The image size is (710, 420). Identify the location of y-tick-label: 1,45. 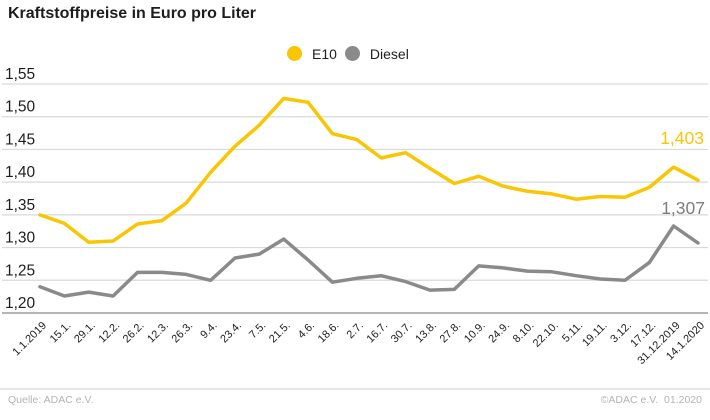
(20, 139).